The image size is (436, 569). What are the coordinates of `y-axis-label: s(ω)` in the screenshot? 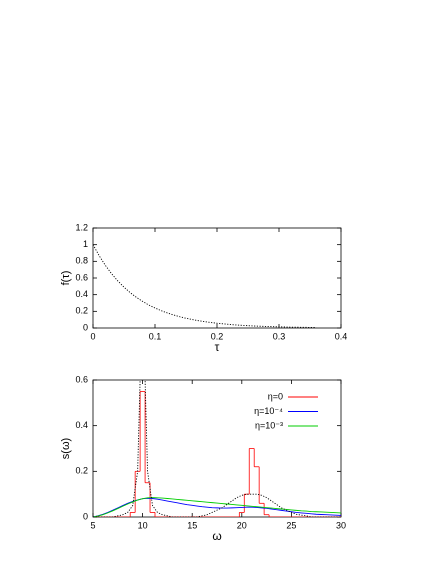 It's located at (66, 448).